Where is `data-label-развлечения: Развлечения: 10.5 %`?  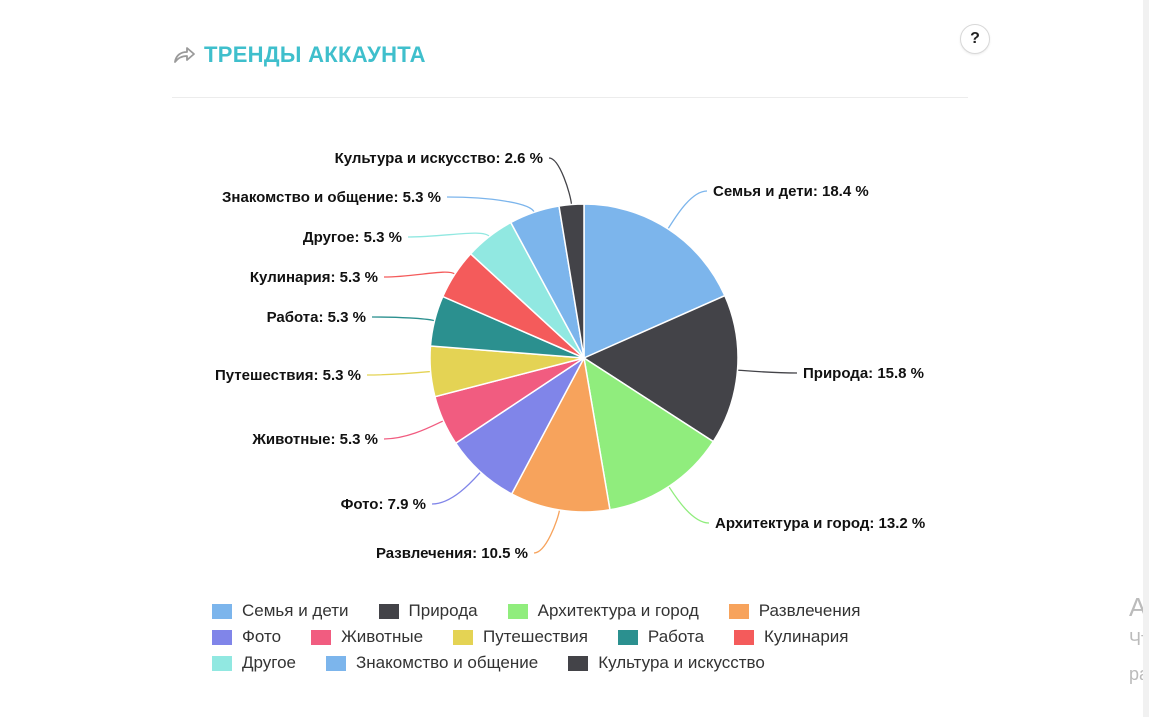
data-label-развлечения: Развлечения: 10.5 % is located at coordinates (452, 553).